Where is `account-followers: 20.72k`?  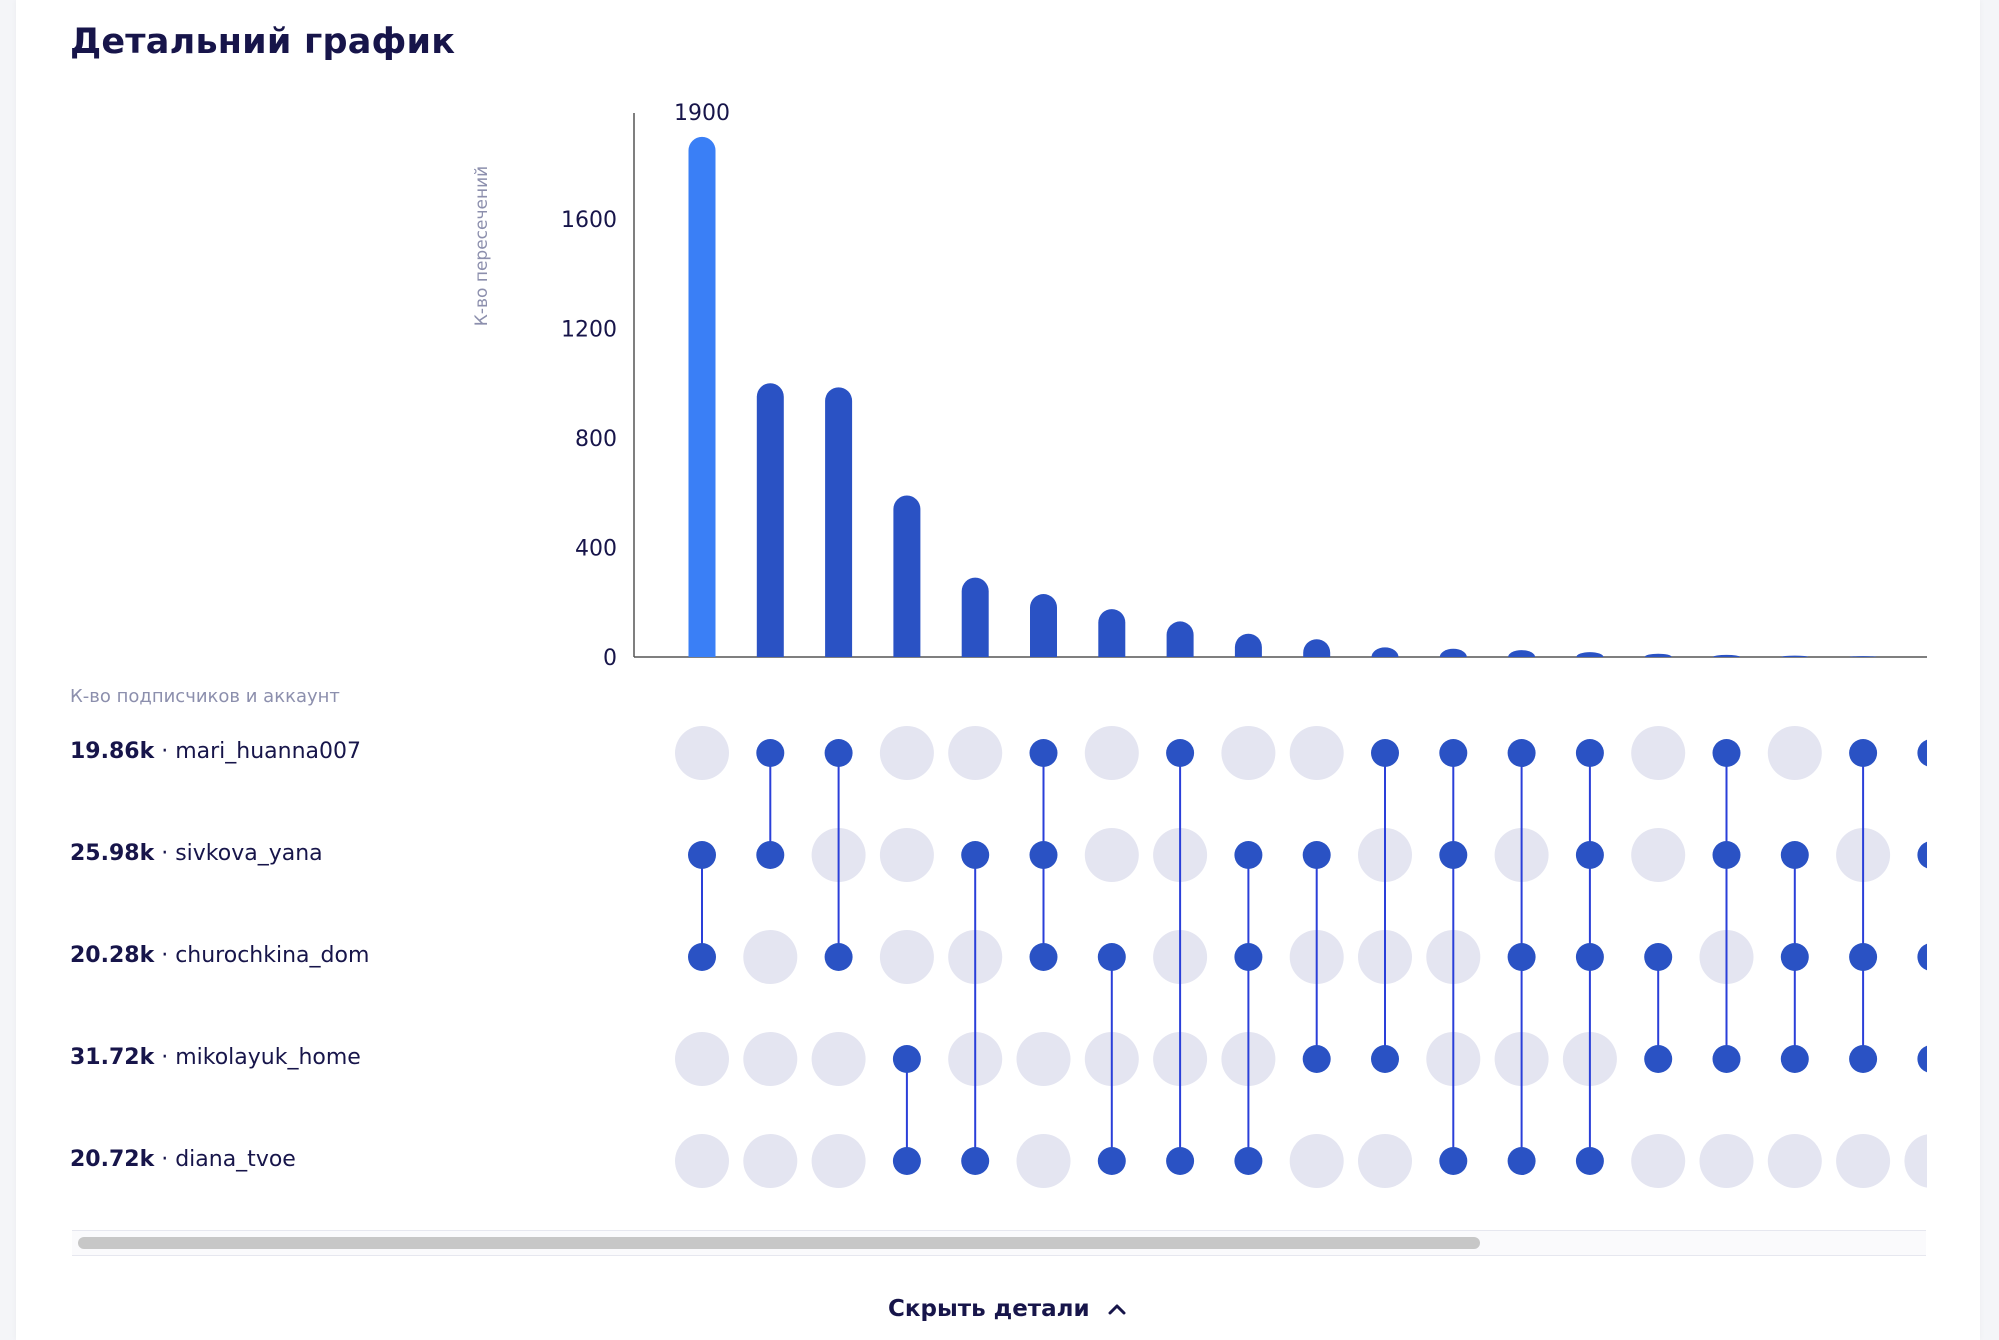
account-followers: 20.72k is located at coordinates (112, 1159).